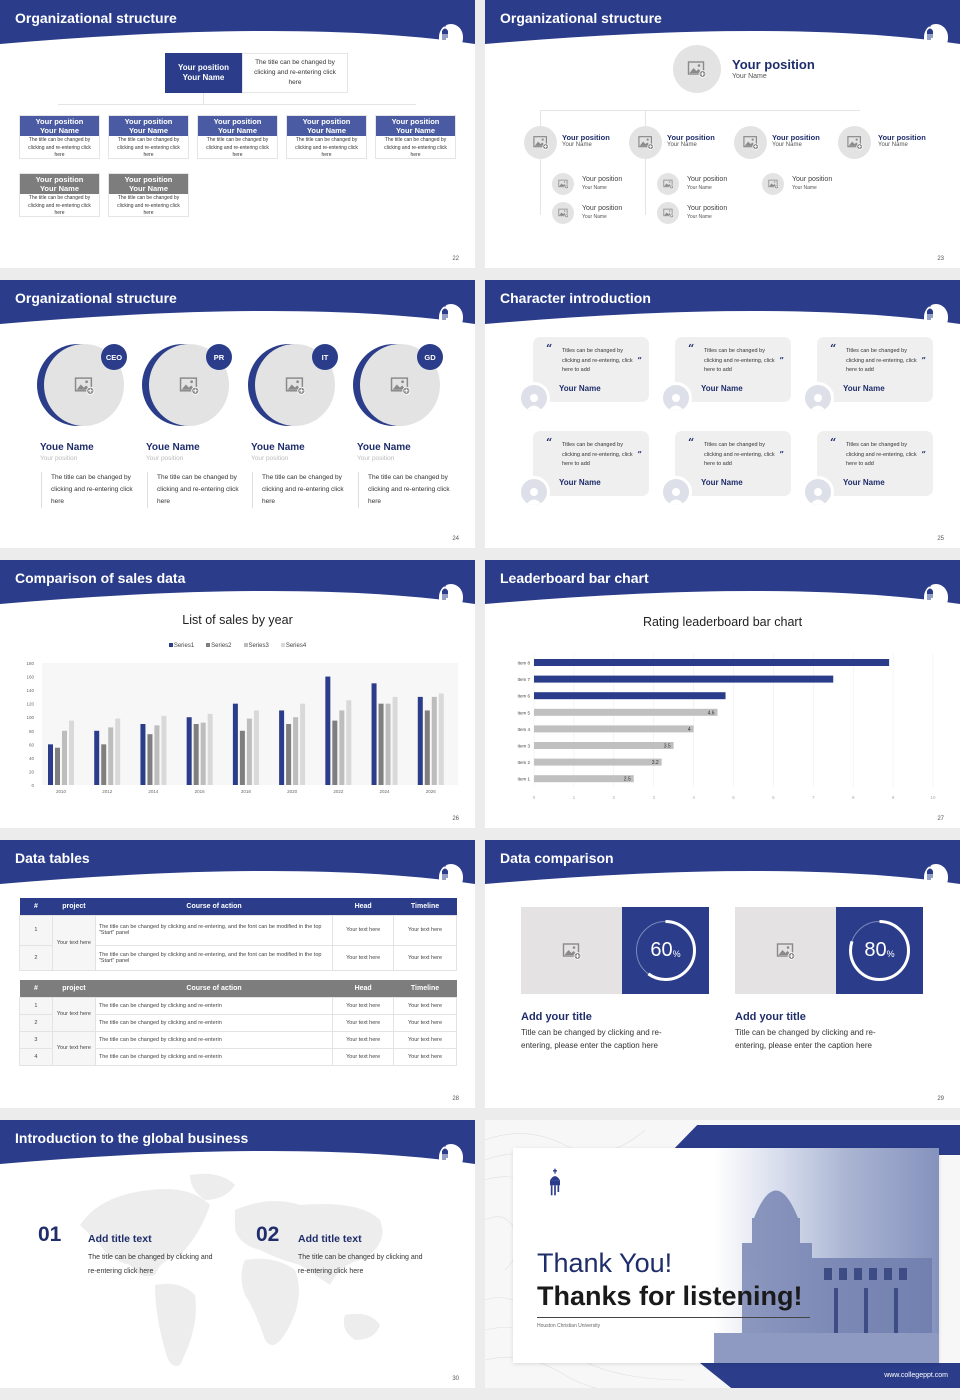 The width and height of the screenshot is (960, 1400). Describe the element at coordinates (338, 791) in the screenshot. I see `svg-text: 2022` at that location.